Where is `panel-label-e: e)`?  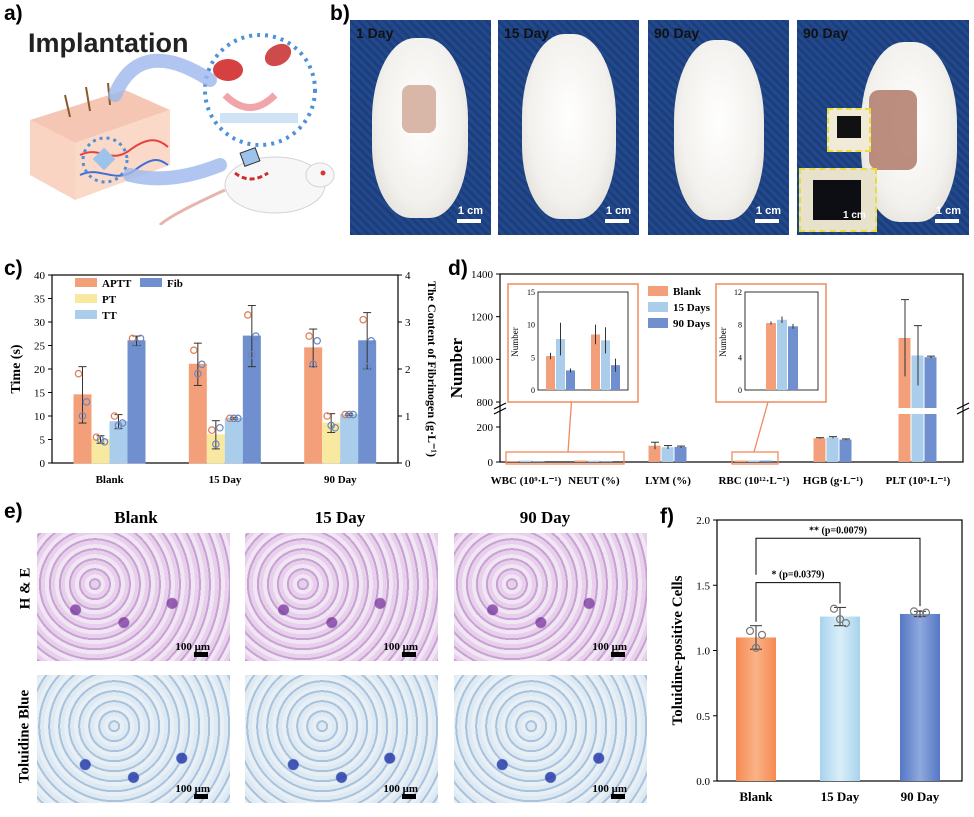
panel-label-e: e) is located at coordinates (13, 511).